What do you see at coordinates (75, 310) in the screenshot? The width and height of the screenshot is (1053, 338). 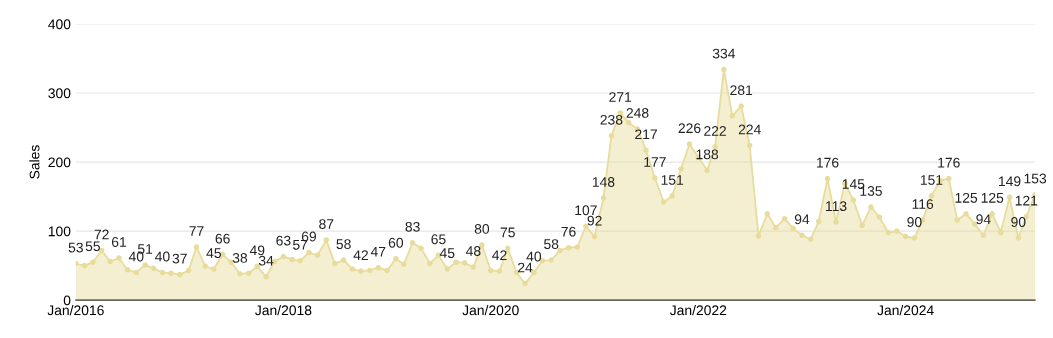 I see `x-tick-label: Jan/2016` at bounding box center [75, 310].